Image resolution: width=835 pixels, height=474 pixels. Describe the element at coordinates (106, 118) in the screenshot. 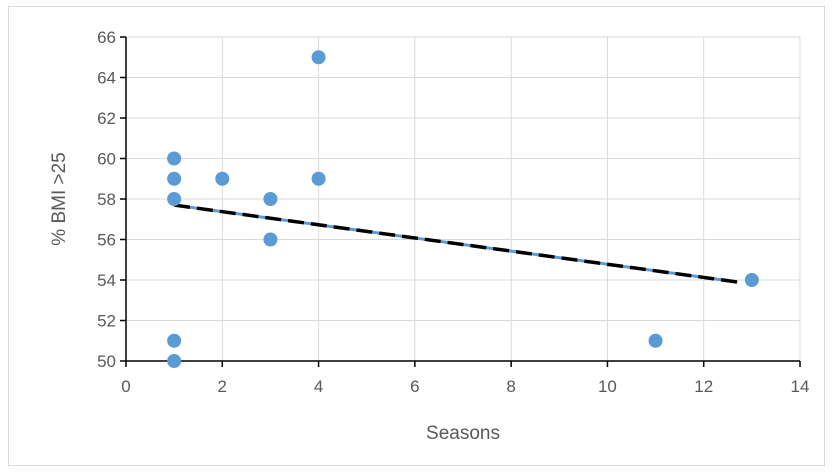

I see `y-tick-label: 62` at that location.